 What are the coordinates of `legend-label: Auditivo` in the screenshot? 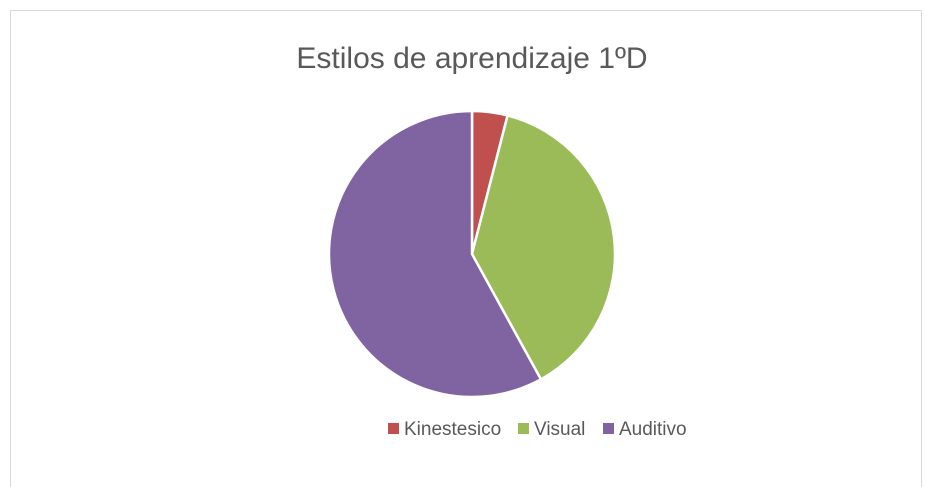 It's located at (653, 429).